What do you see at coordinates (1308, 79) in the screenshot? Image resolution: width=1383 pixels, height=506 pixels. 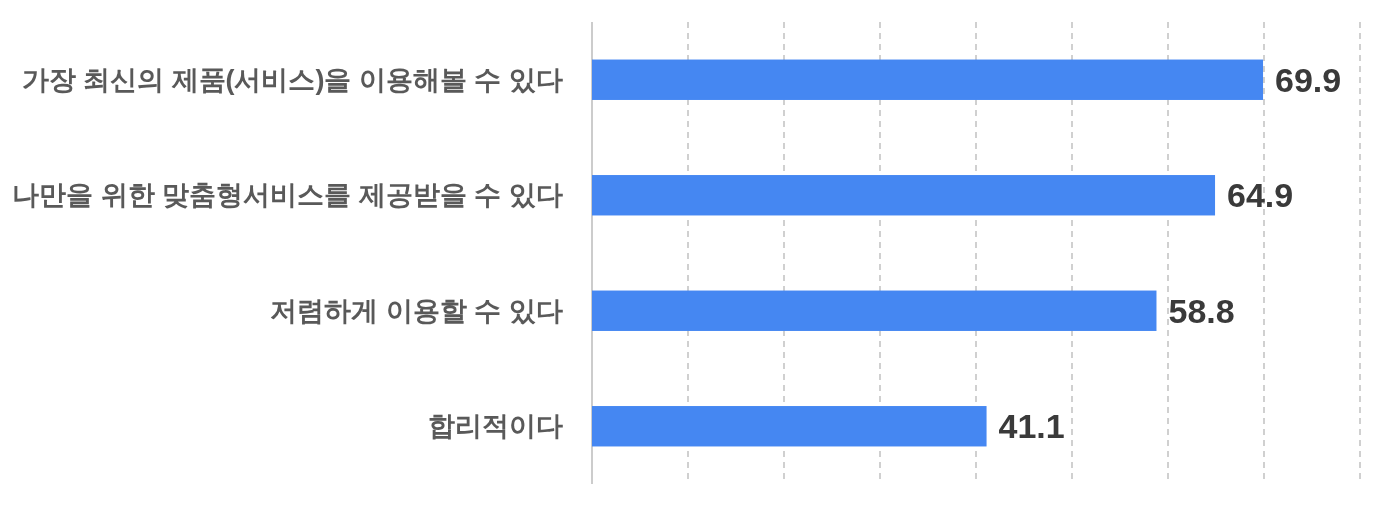 I see `data-label: 69.9` at bounding box center [1308, 79].